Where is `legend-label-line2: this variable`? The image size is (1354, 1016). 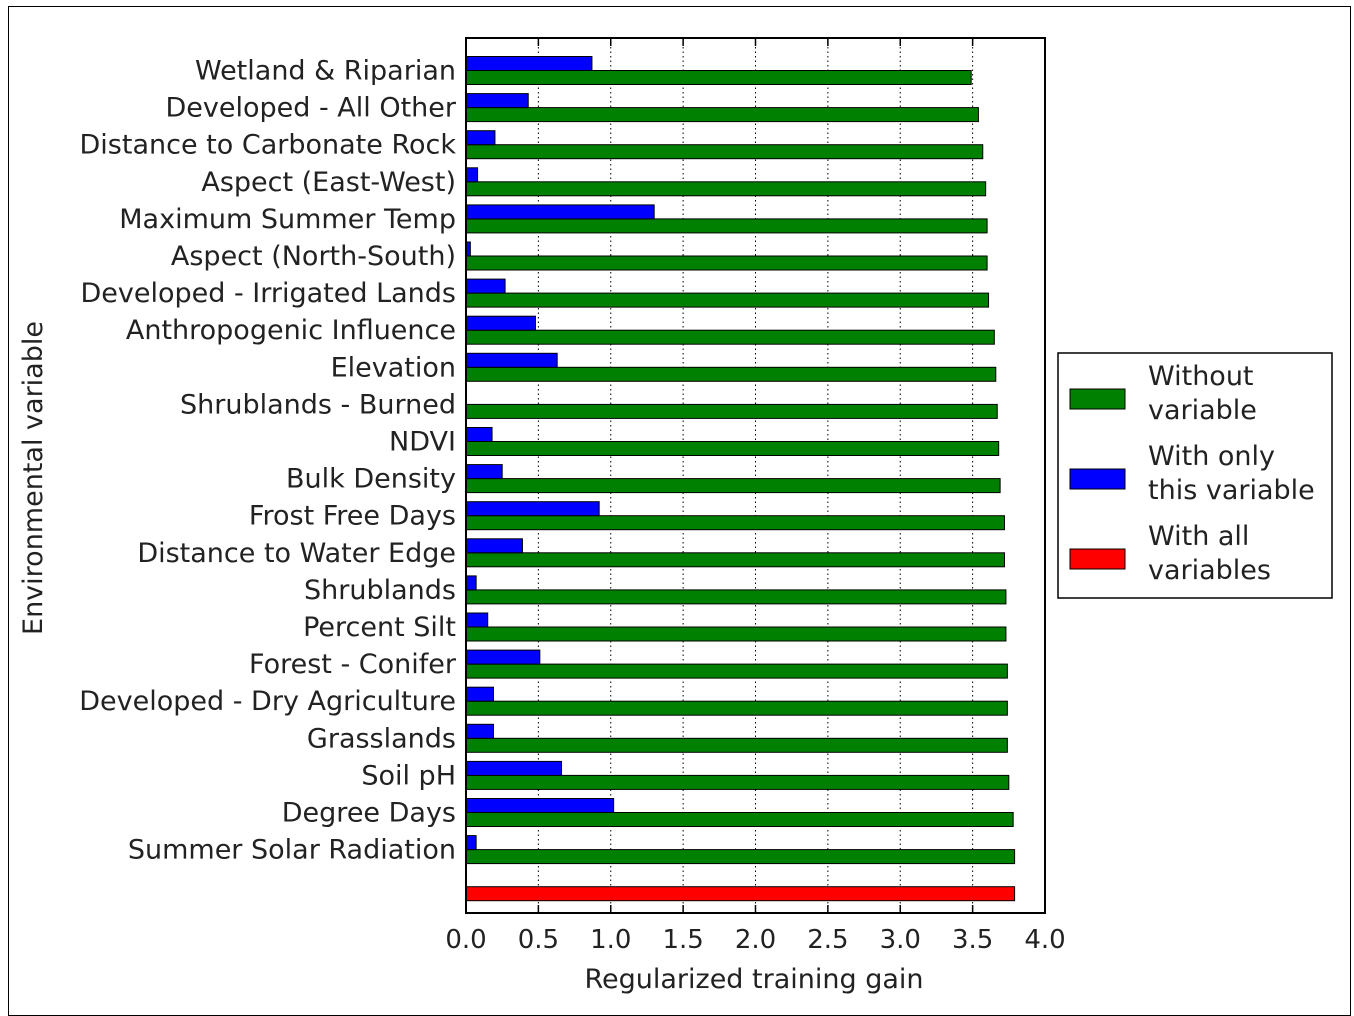
legend-label-line2: this variable is located at coordinates (1231, 490).